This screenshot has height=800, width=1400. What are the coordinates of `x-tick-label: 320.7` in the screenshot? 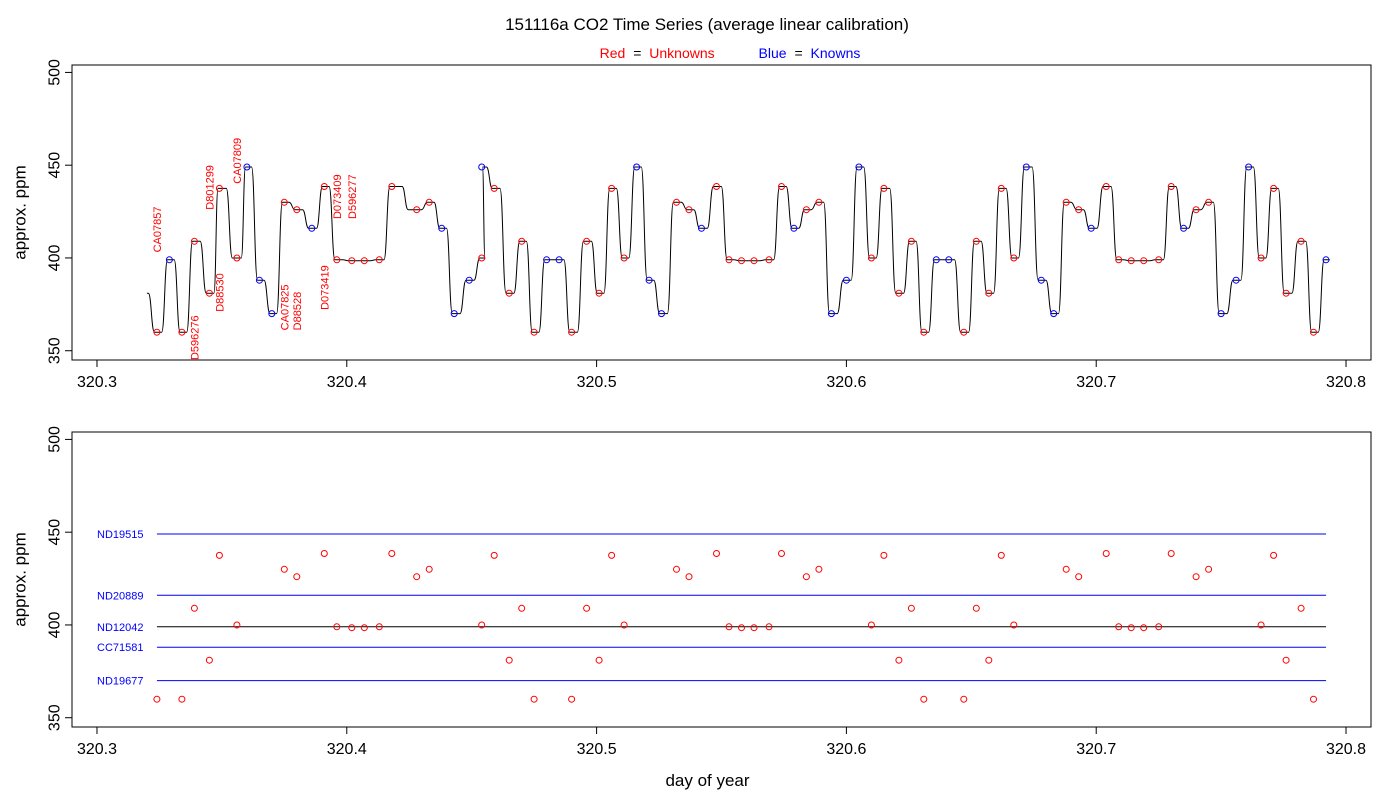 It's located at (1096, 749).